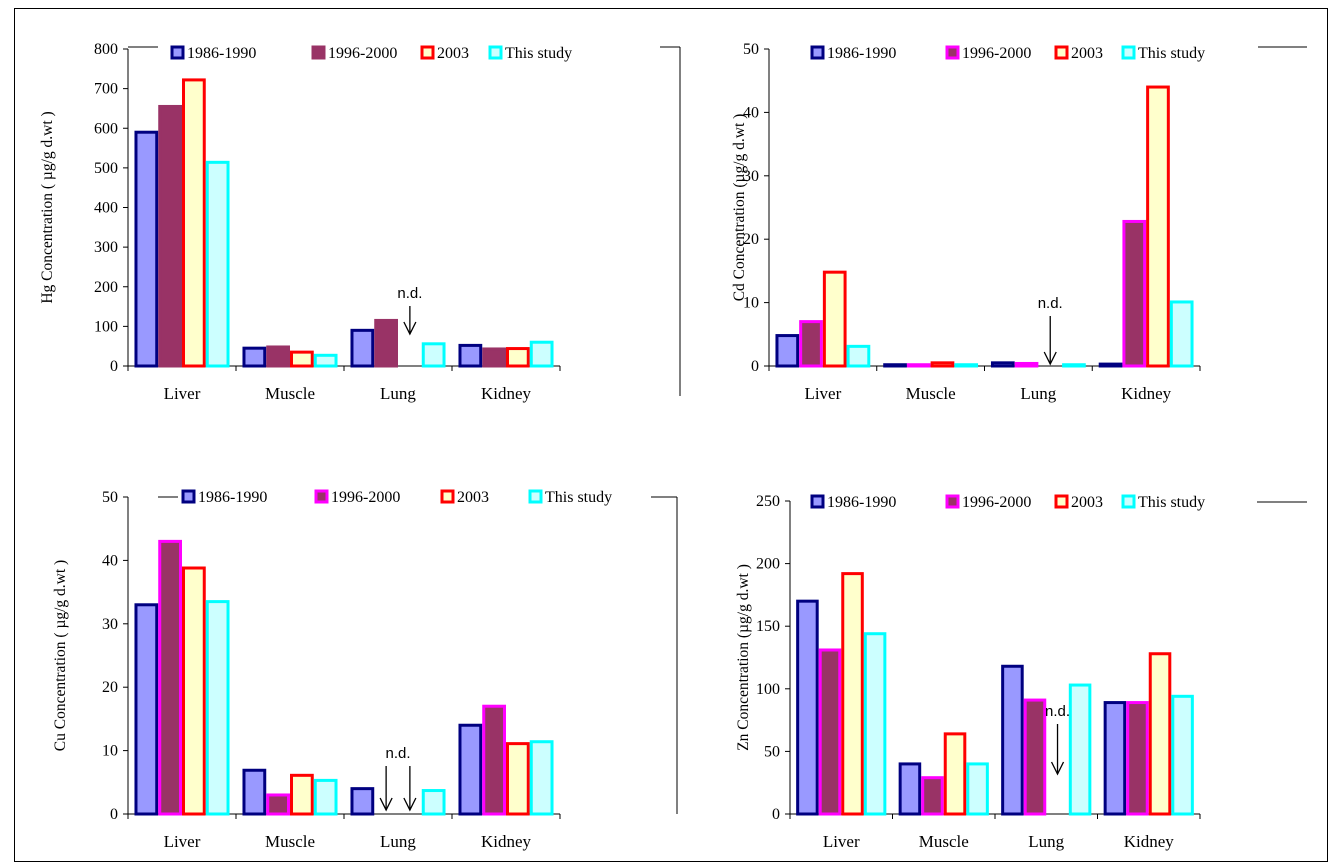 This screenshot has width=1331, height=863. What do you see at coordinates (106, 208) in the screenshot?
I see `y-tick-label: 400` at bounding box center [106, 208].